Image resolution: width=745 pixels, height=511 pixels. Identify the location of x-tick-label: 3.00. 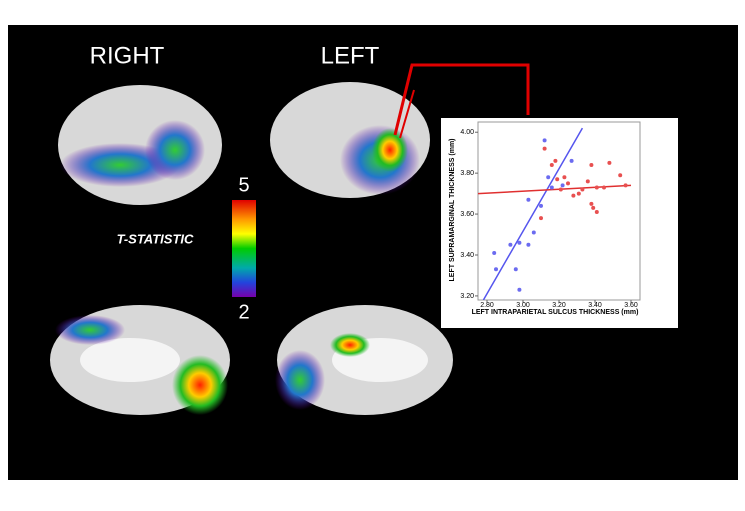
(523, 305).